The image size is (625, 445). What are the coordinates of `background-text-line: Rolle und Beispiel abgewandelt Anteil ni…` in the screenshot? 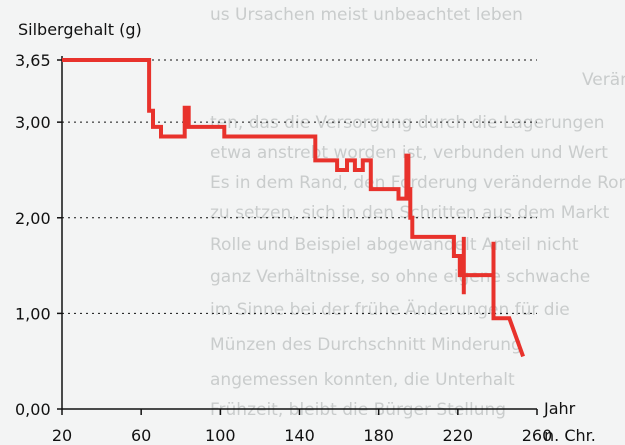 It's located at (394, 245).